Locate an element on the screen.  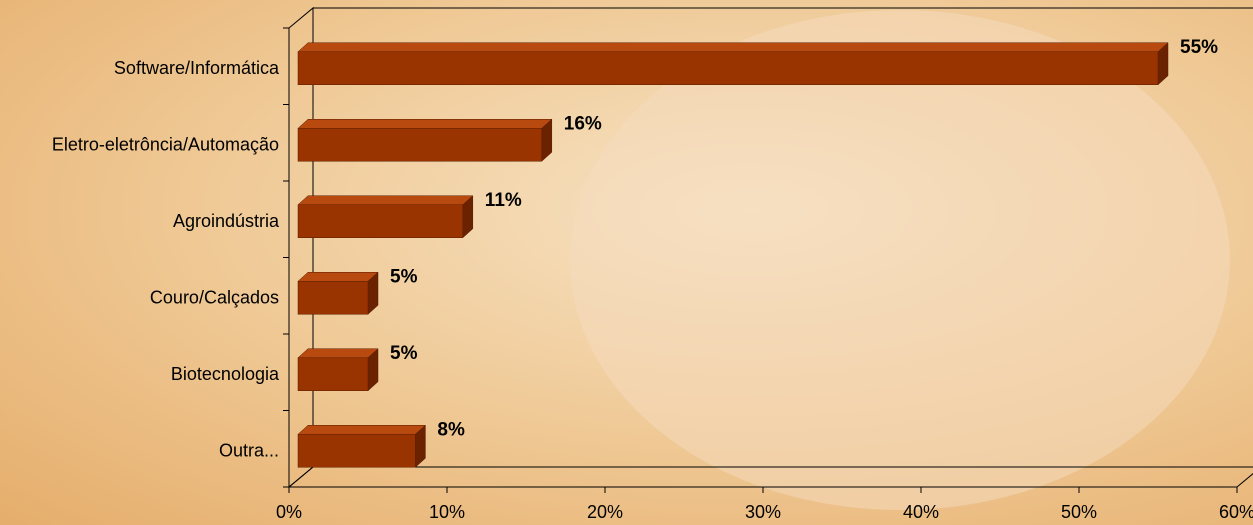
value-label: 16% is located at coordinates (583, 123).